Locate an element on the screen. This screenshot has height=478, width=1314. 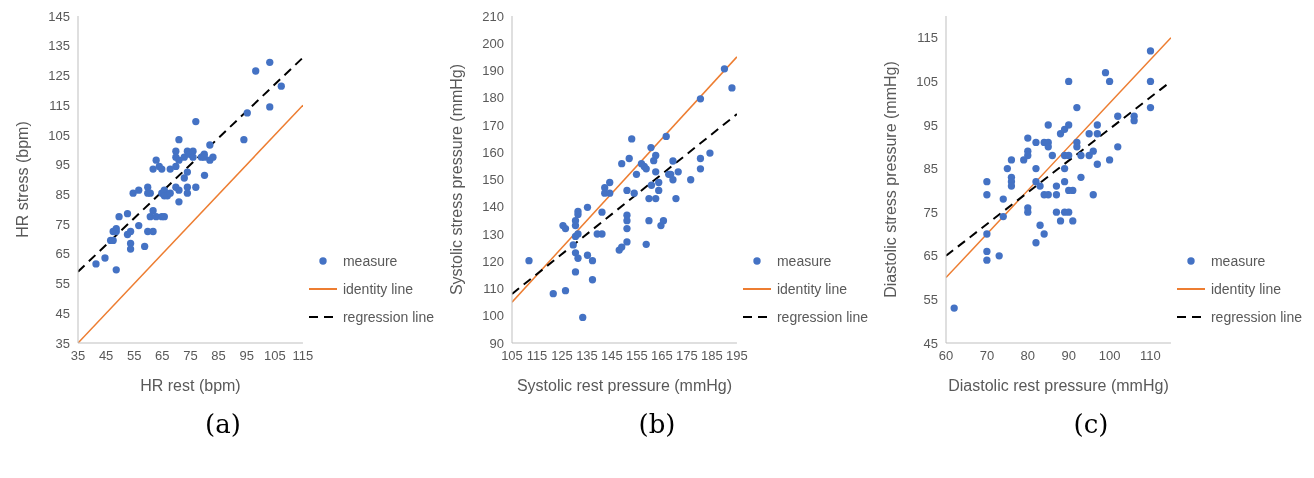
x-tick-label: 65 is located at coordinates (162, 356).